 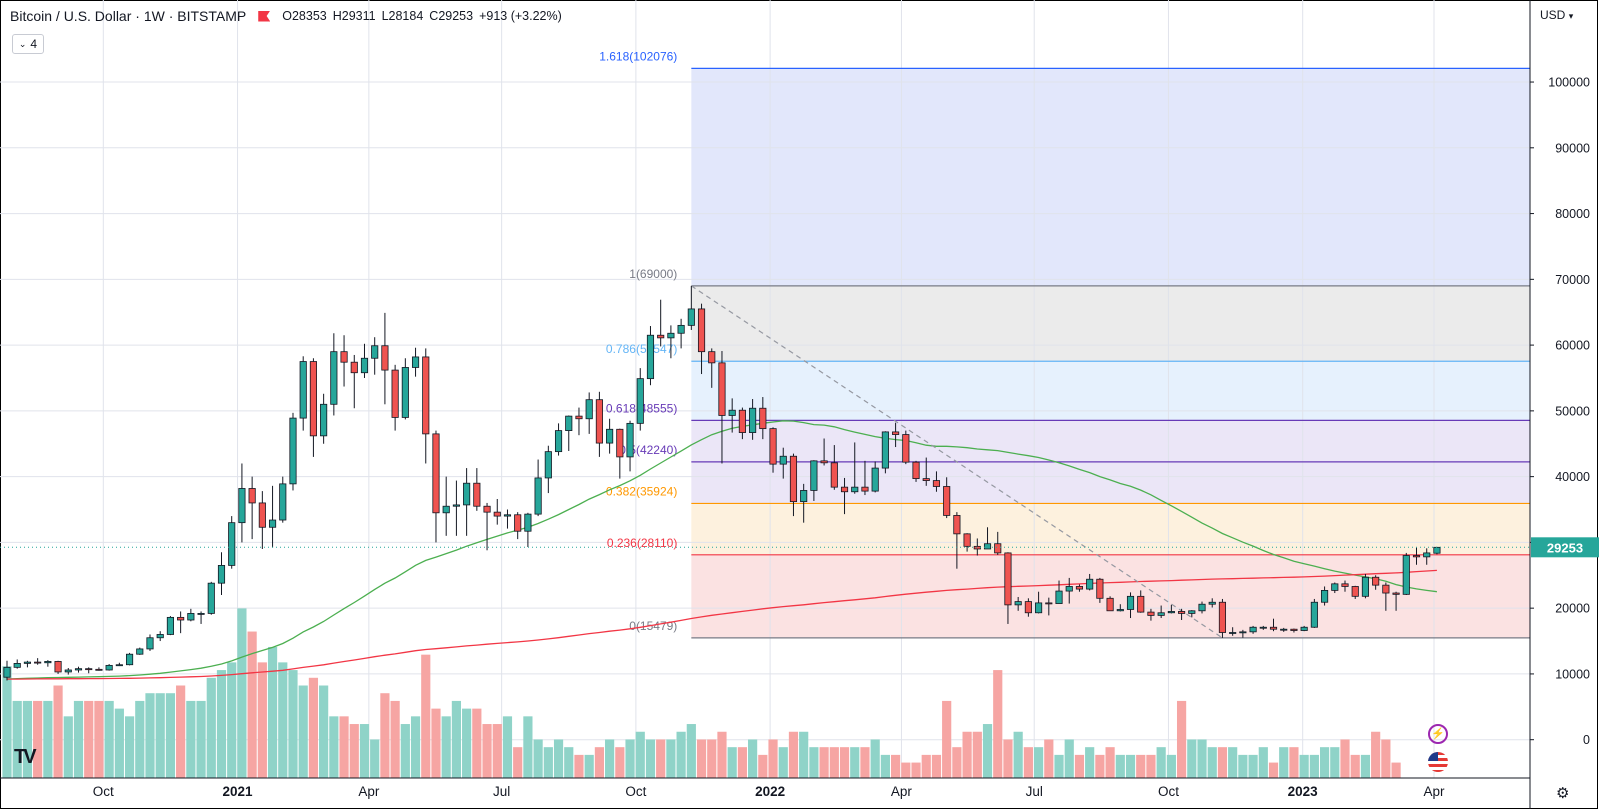 What do you see at coordinates (25, 757) in the screenshot?
I see `tradingview-logo: TV` at bounding box center [25, 757].